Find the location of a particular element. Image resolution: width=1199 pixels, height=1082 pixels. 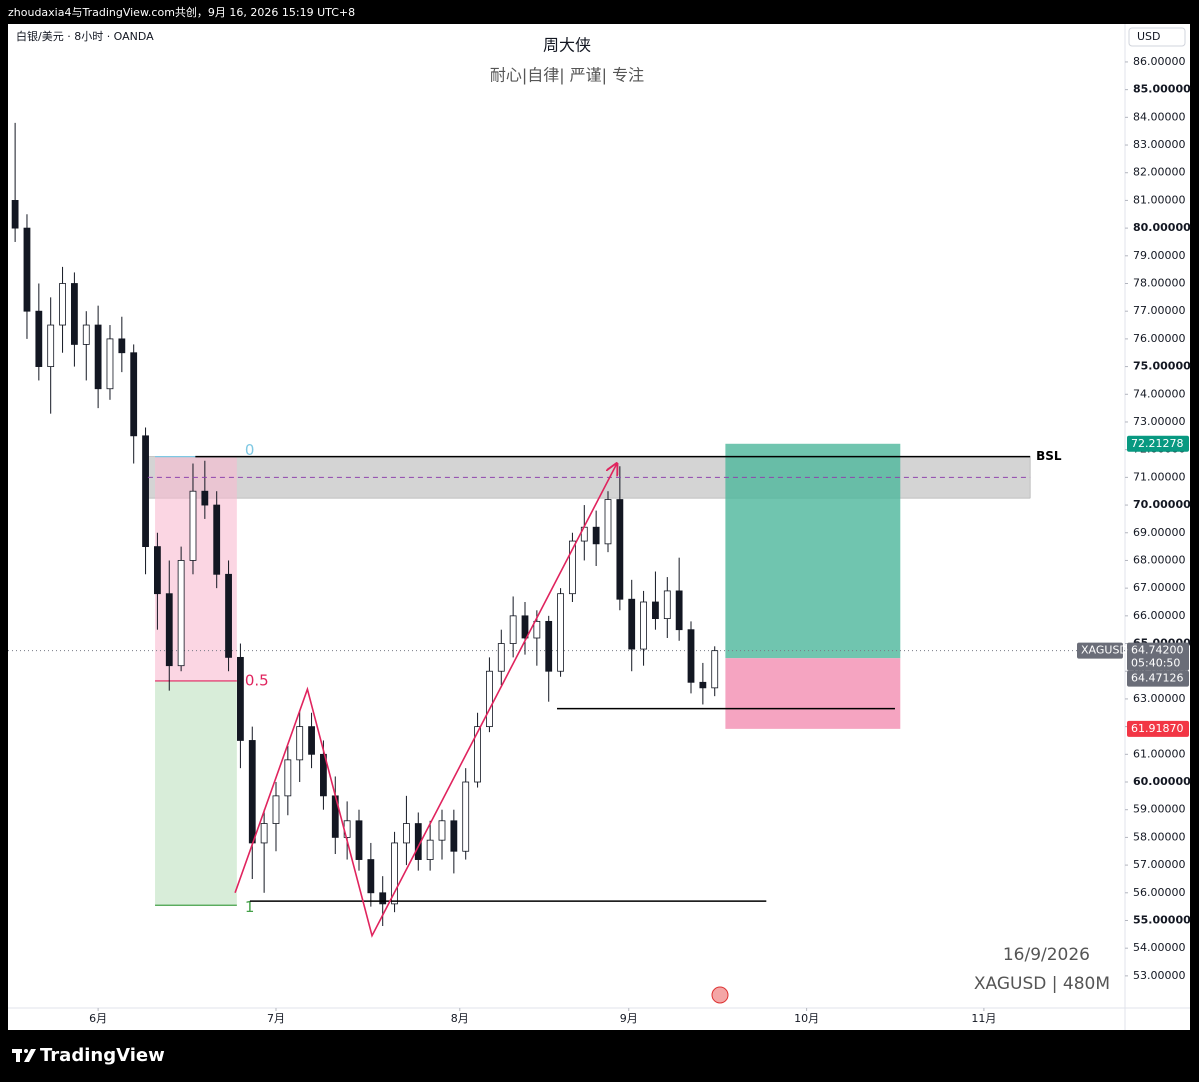

y-tick-label: 85.00000 is located at coordinates (1162, 89).